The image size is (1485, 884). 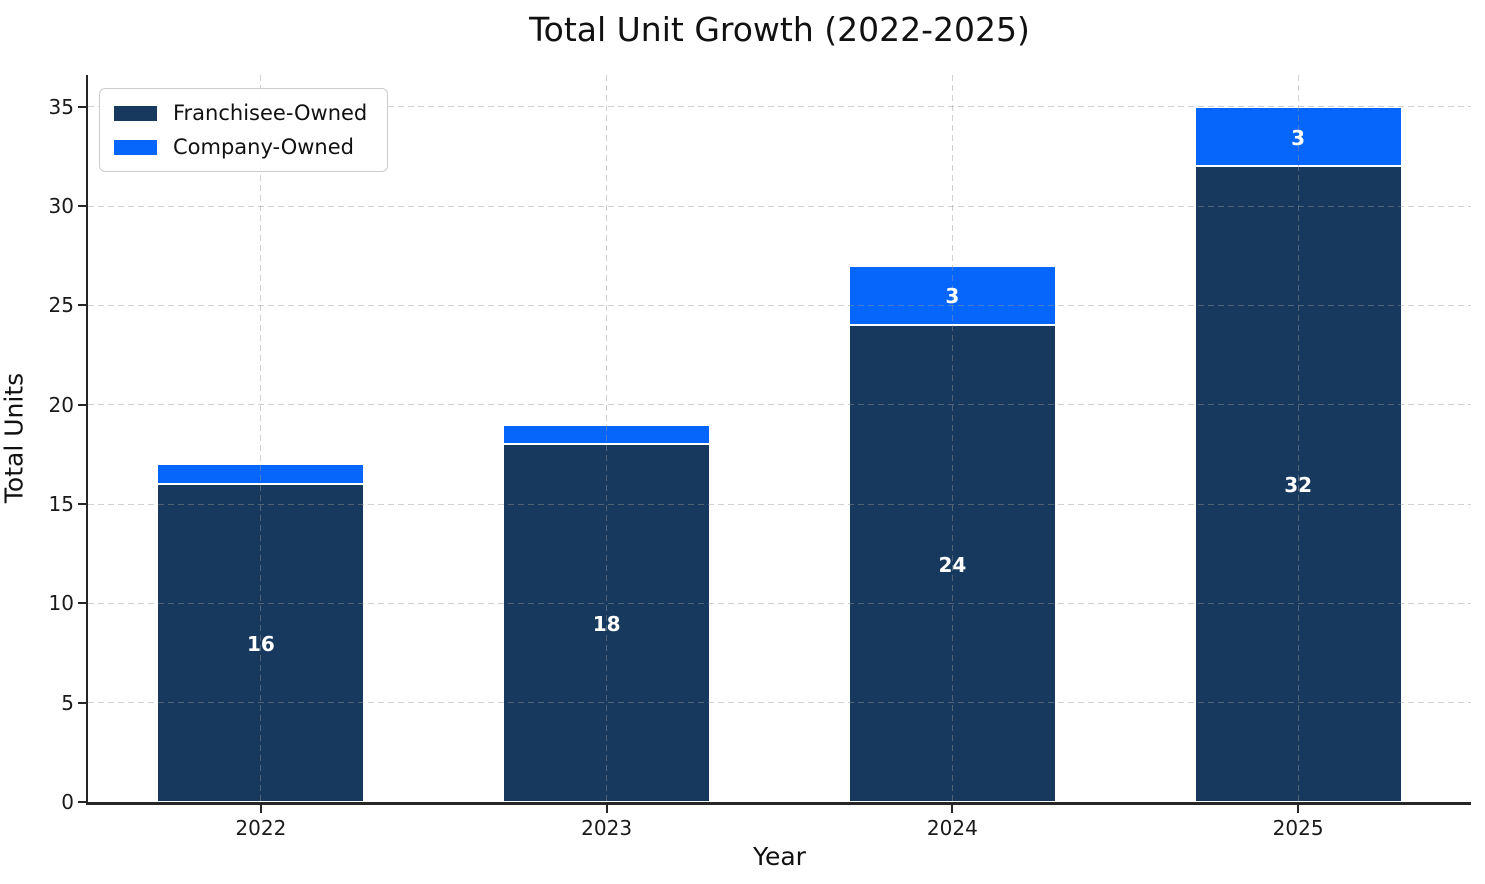 I want to click on bar-2025-company-owned, so click(x=1298, y=136).